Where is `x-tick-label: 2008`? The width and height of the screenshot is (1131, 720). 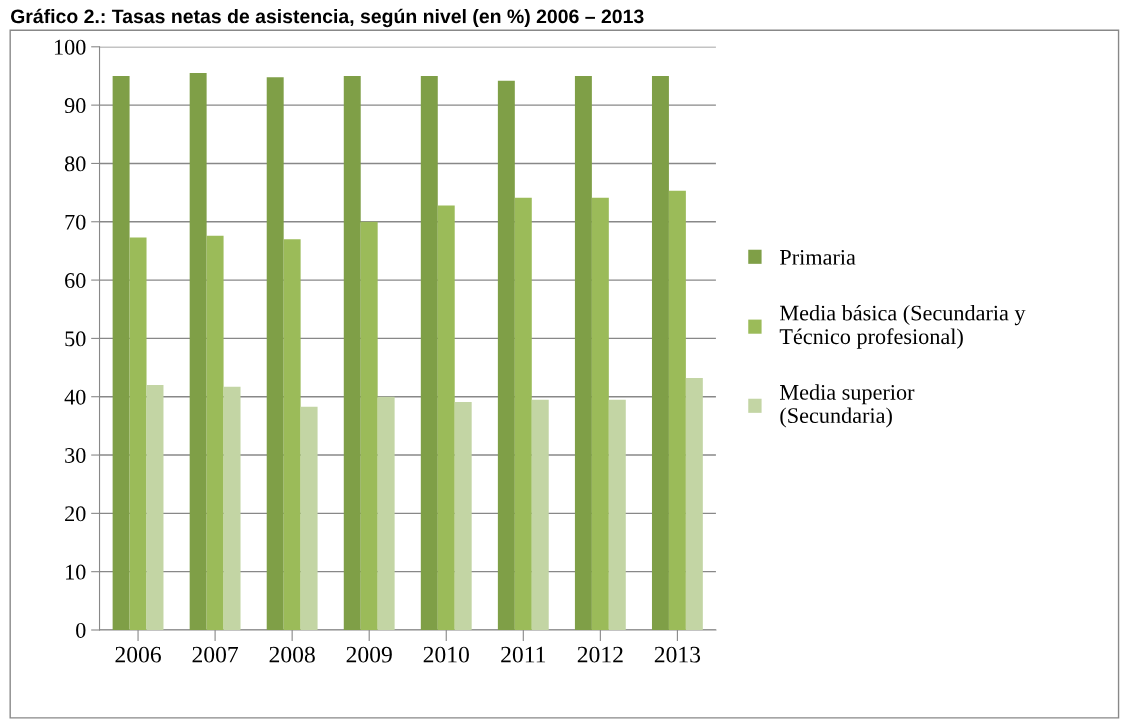
x-tick-label: 2008 is located at coordinates (292, 654).